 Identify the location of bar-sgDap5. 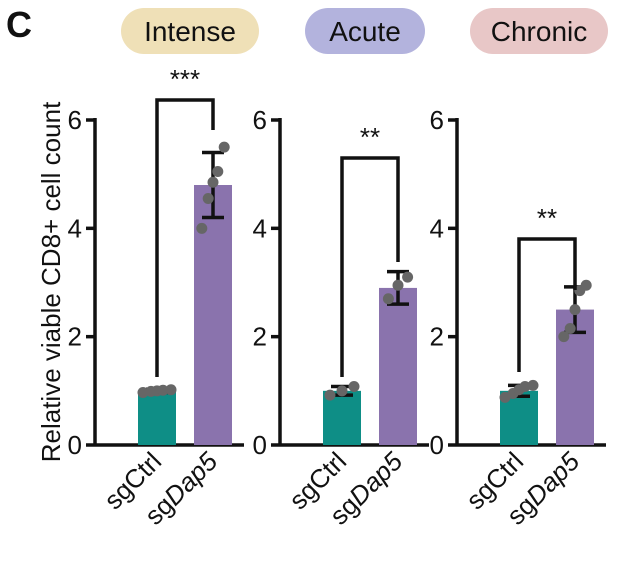
(398, 366).